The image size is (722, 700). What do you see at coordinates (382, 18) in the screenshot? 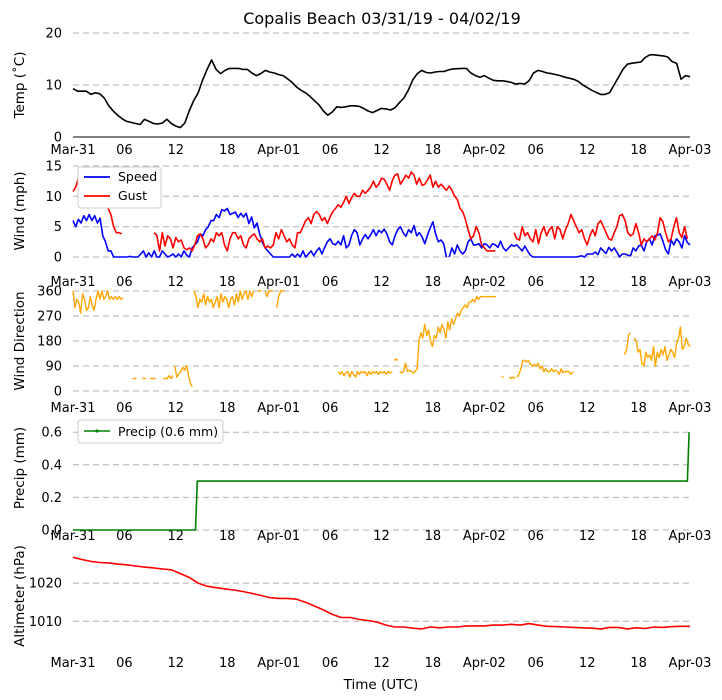
I see `chart-title: Copalis Beach 03/31/19 - 04/02/19` at bounding box center [382, 18].